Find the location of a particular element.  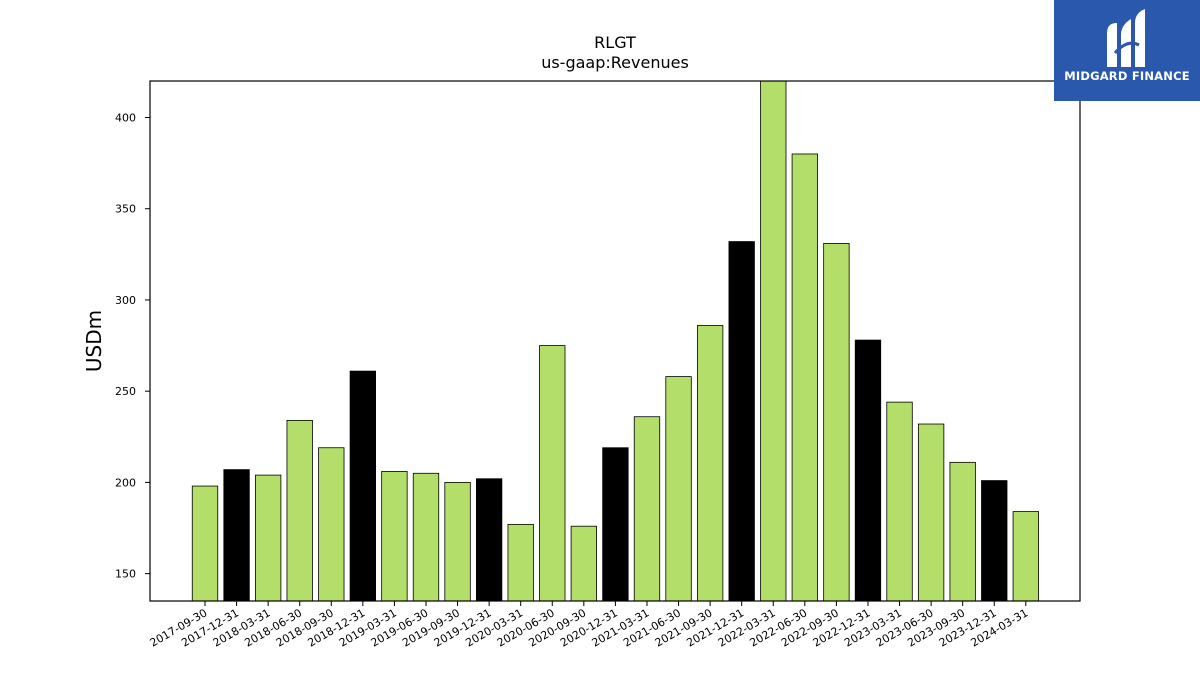

y-tick-label: 300 is located at coordinates (125, 300).